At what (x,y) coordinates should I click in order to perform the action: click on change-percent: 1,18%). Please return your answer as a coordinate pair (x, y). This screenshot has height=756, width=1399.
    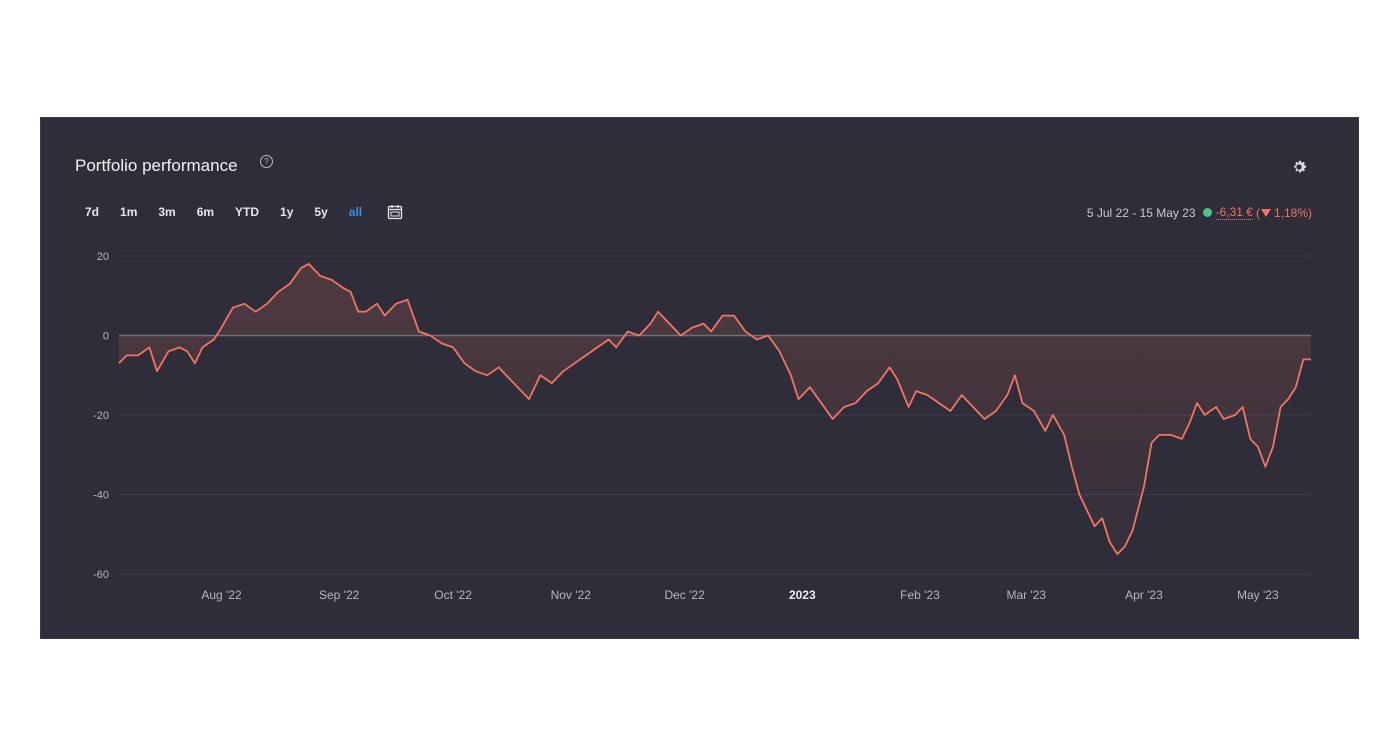
    Looking at the image, I should click on (1292, 212).